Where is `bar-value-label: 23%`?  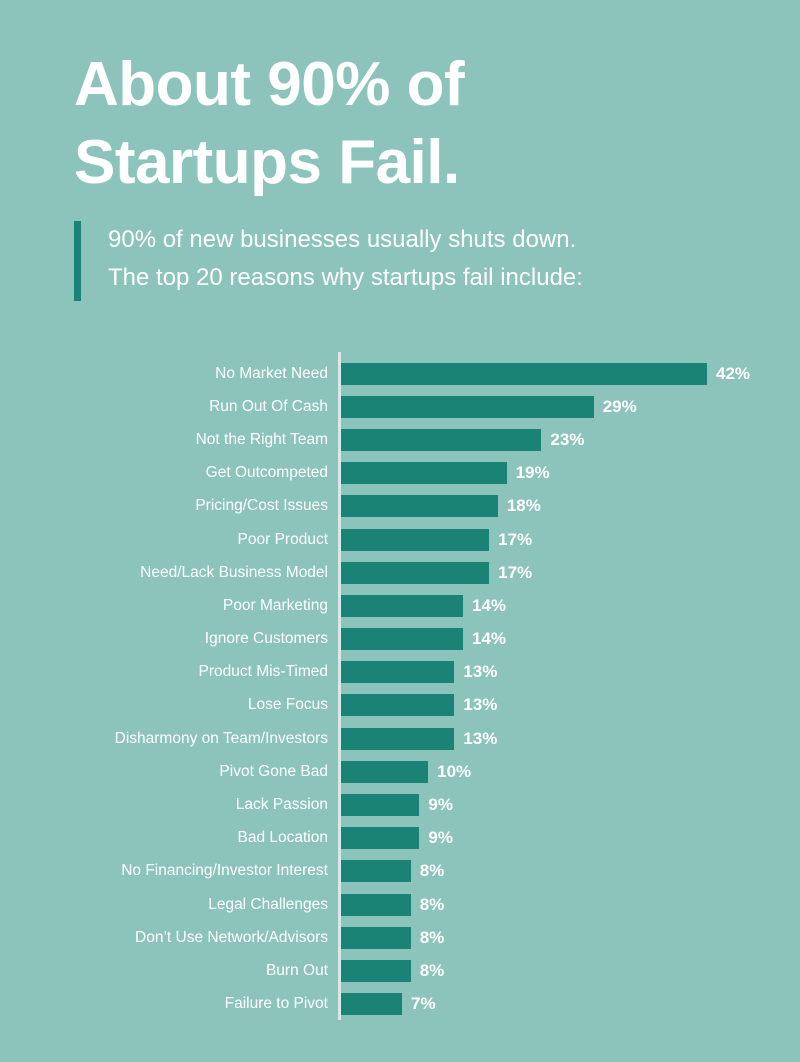 bar-value-label: 23% is located at coordinates (567, 439).